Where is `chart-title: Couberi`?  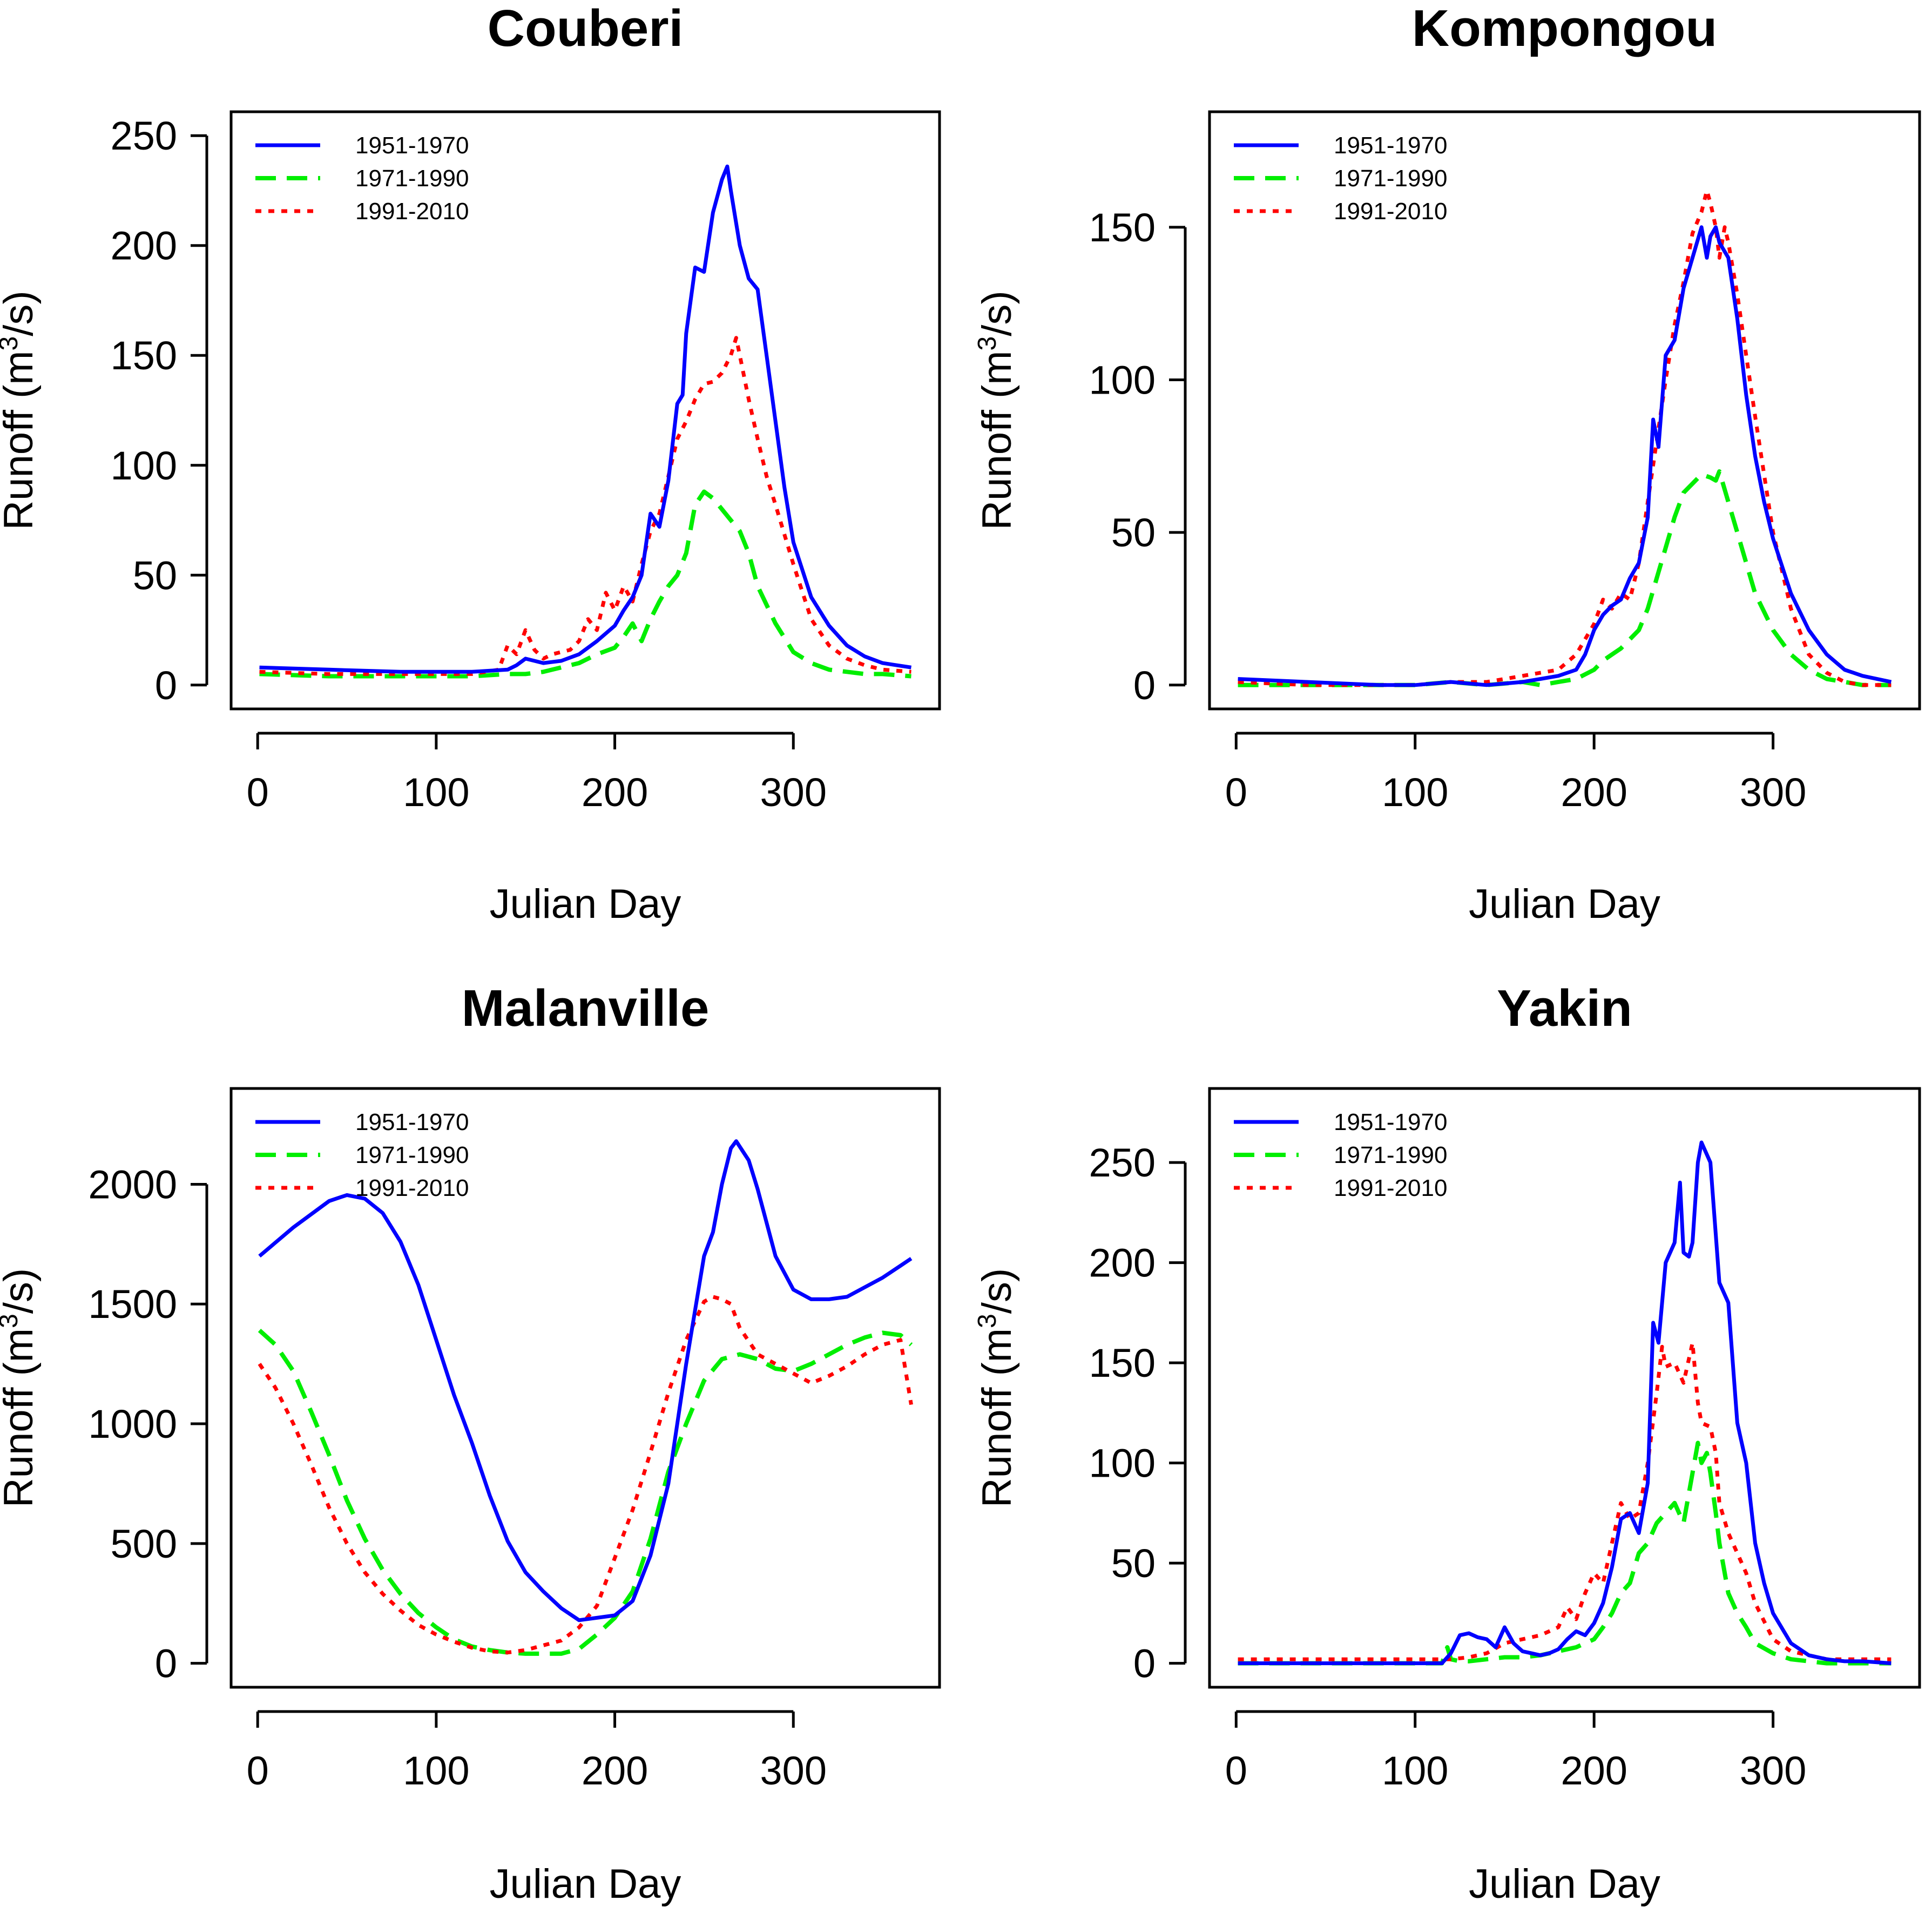 chart-title: Couberi is located at coordinates (586, 28).